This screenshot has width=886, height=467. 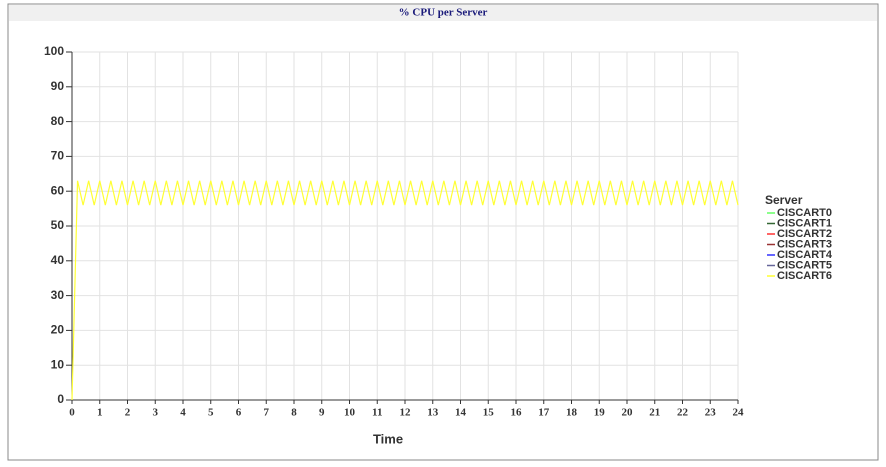 I want to click on legend-label: CISCART3, so click(x=804, y=244).